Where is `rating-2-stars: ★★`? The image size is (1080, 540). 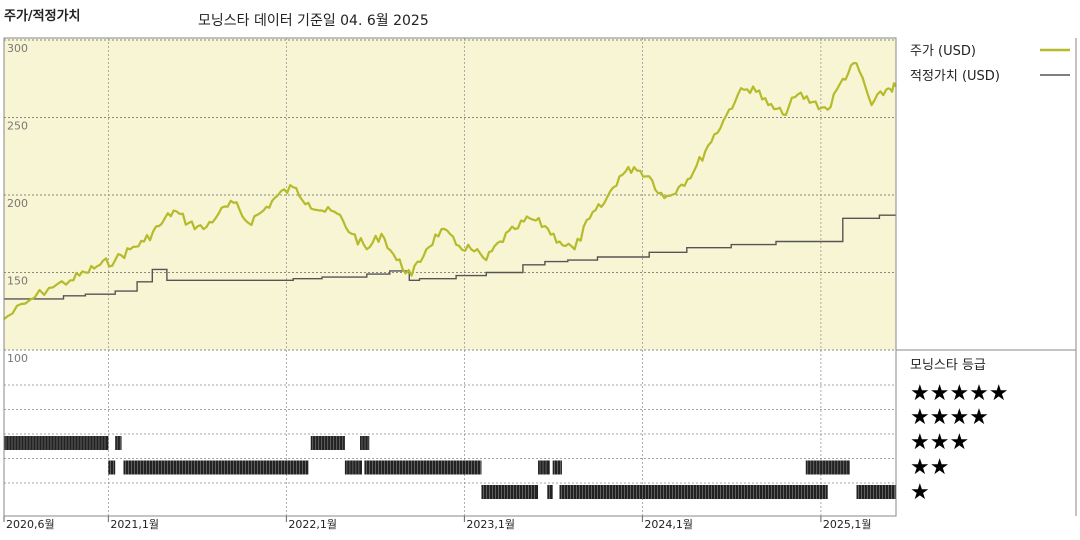 rating-2-stars: ★★ is located at coordinates (929, 467).